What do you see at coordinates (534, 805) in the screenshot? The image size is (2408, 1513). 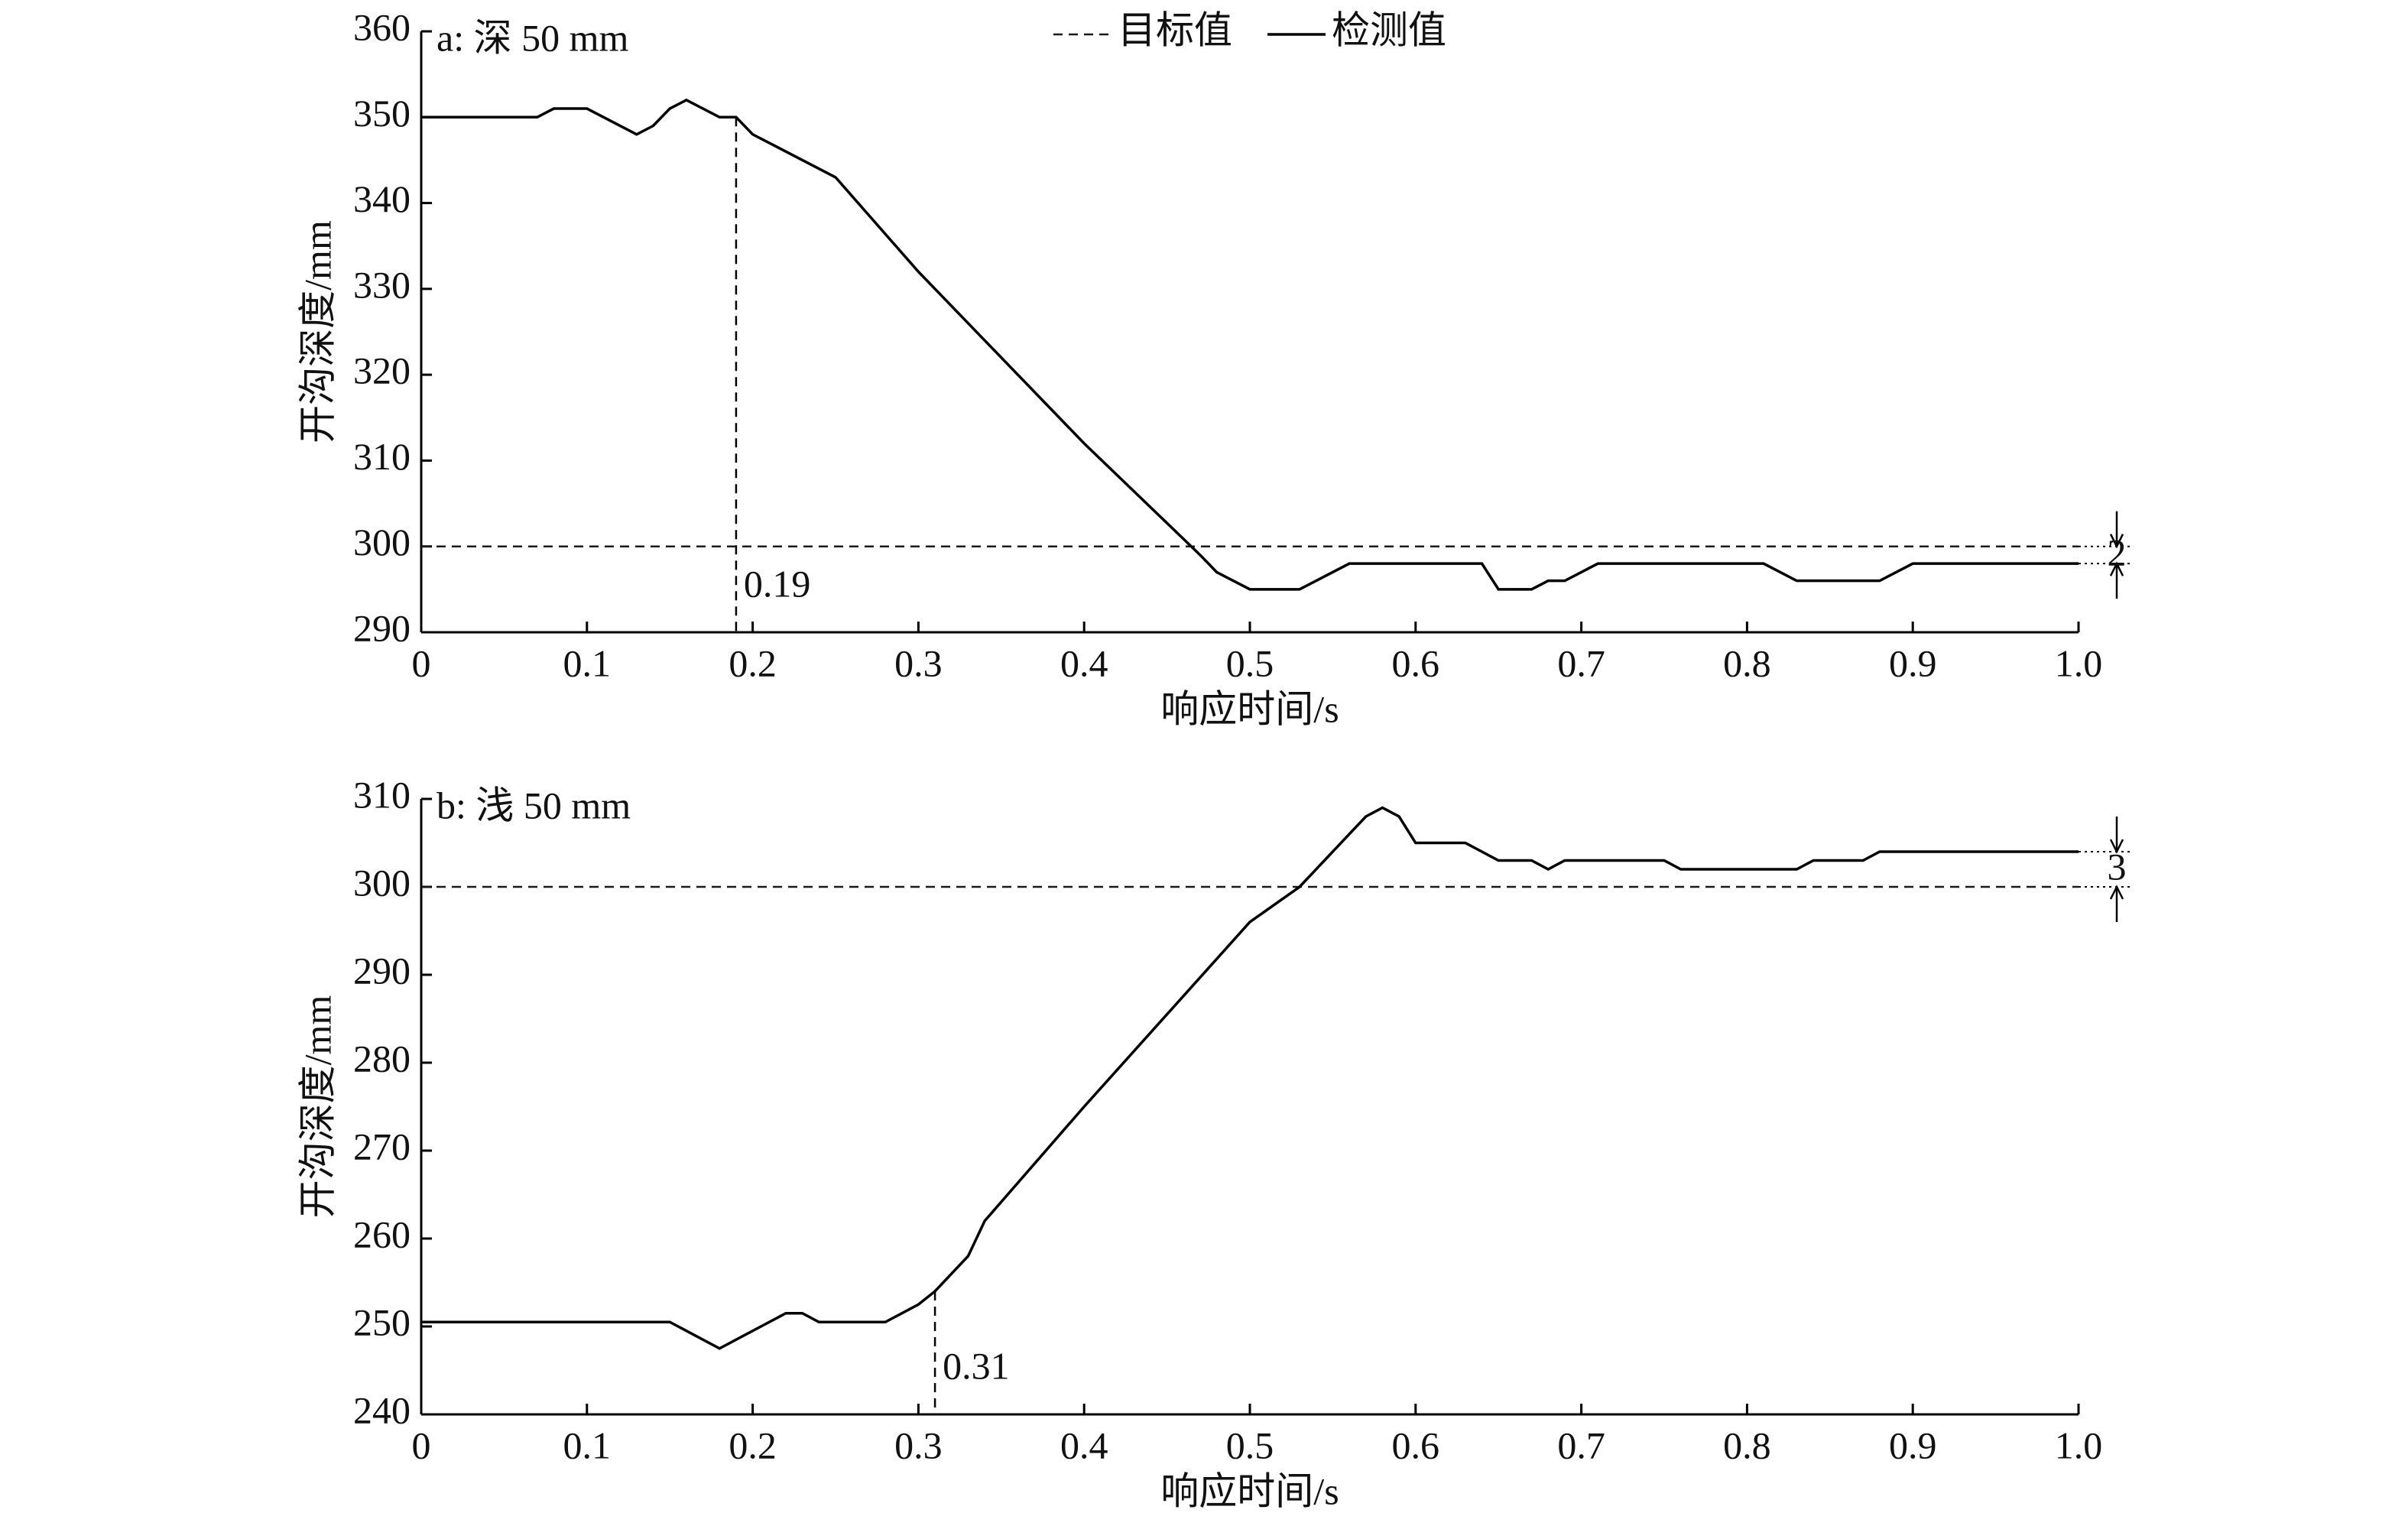 I see `panel-title: b: 浅 50 mm` at bounding box center [534, 805].